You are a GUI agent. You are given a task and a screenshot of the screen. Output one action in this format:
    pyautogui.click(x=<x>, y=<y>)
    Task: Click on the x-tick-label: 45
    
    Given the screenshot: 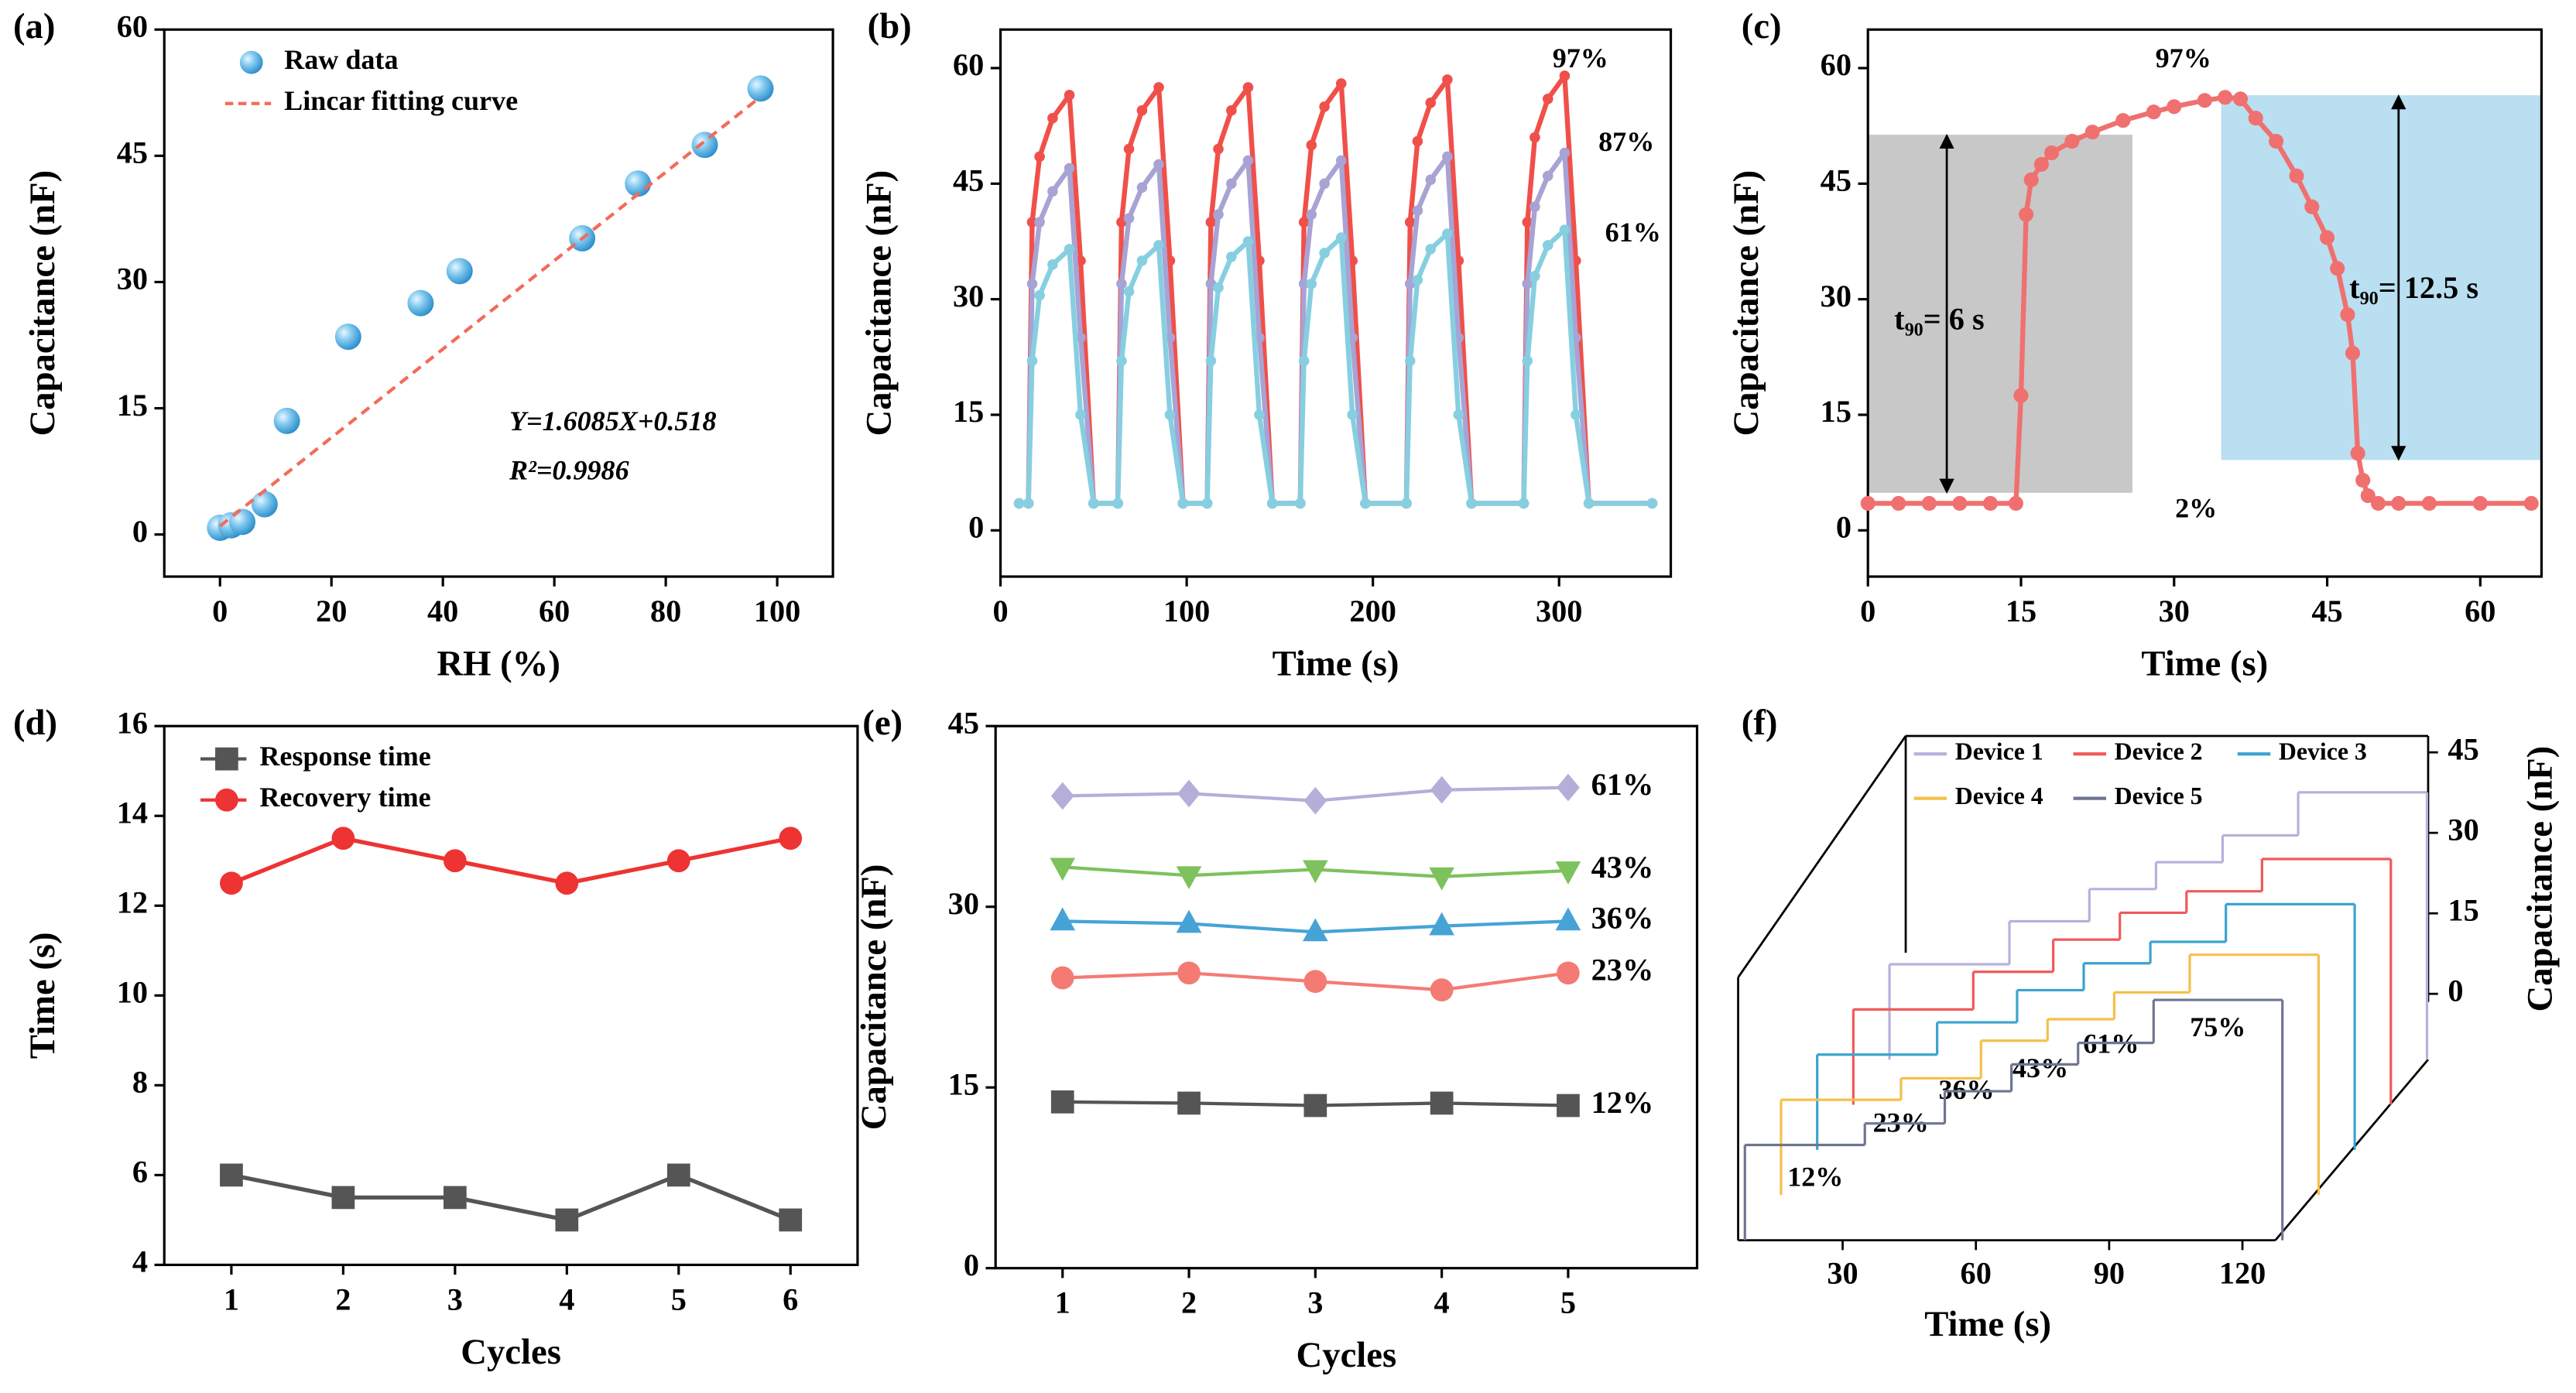 What is the action you would take?
    pyautogui.click(x=2326, y=611)
    